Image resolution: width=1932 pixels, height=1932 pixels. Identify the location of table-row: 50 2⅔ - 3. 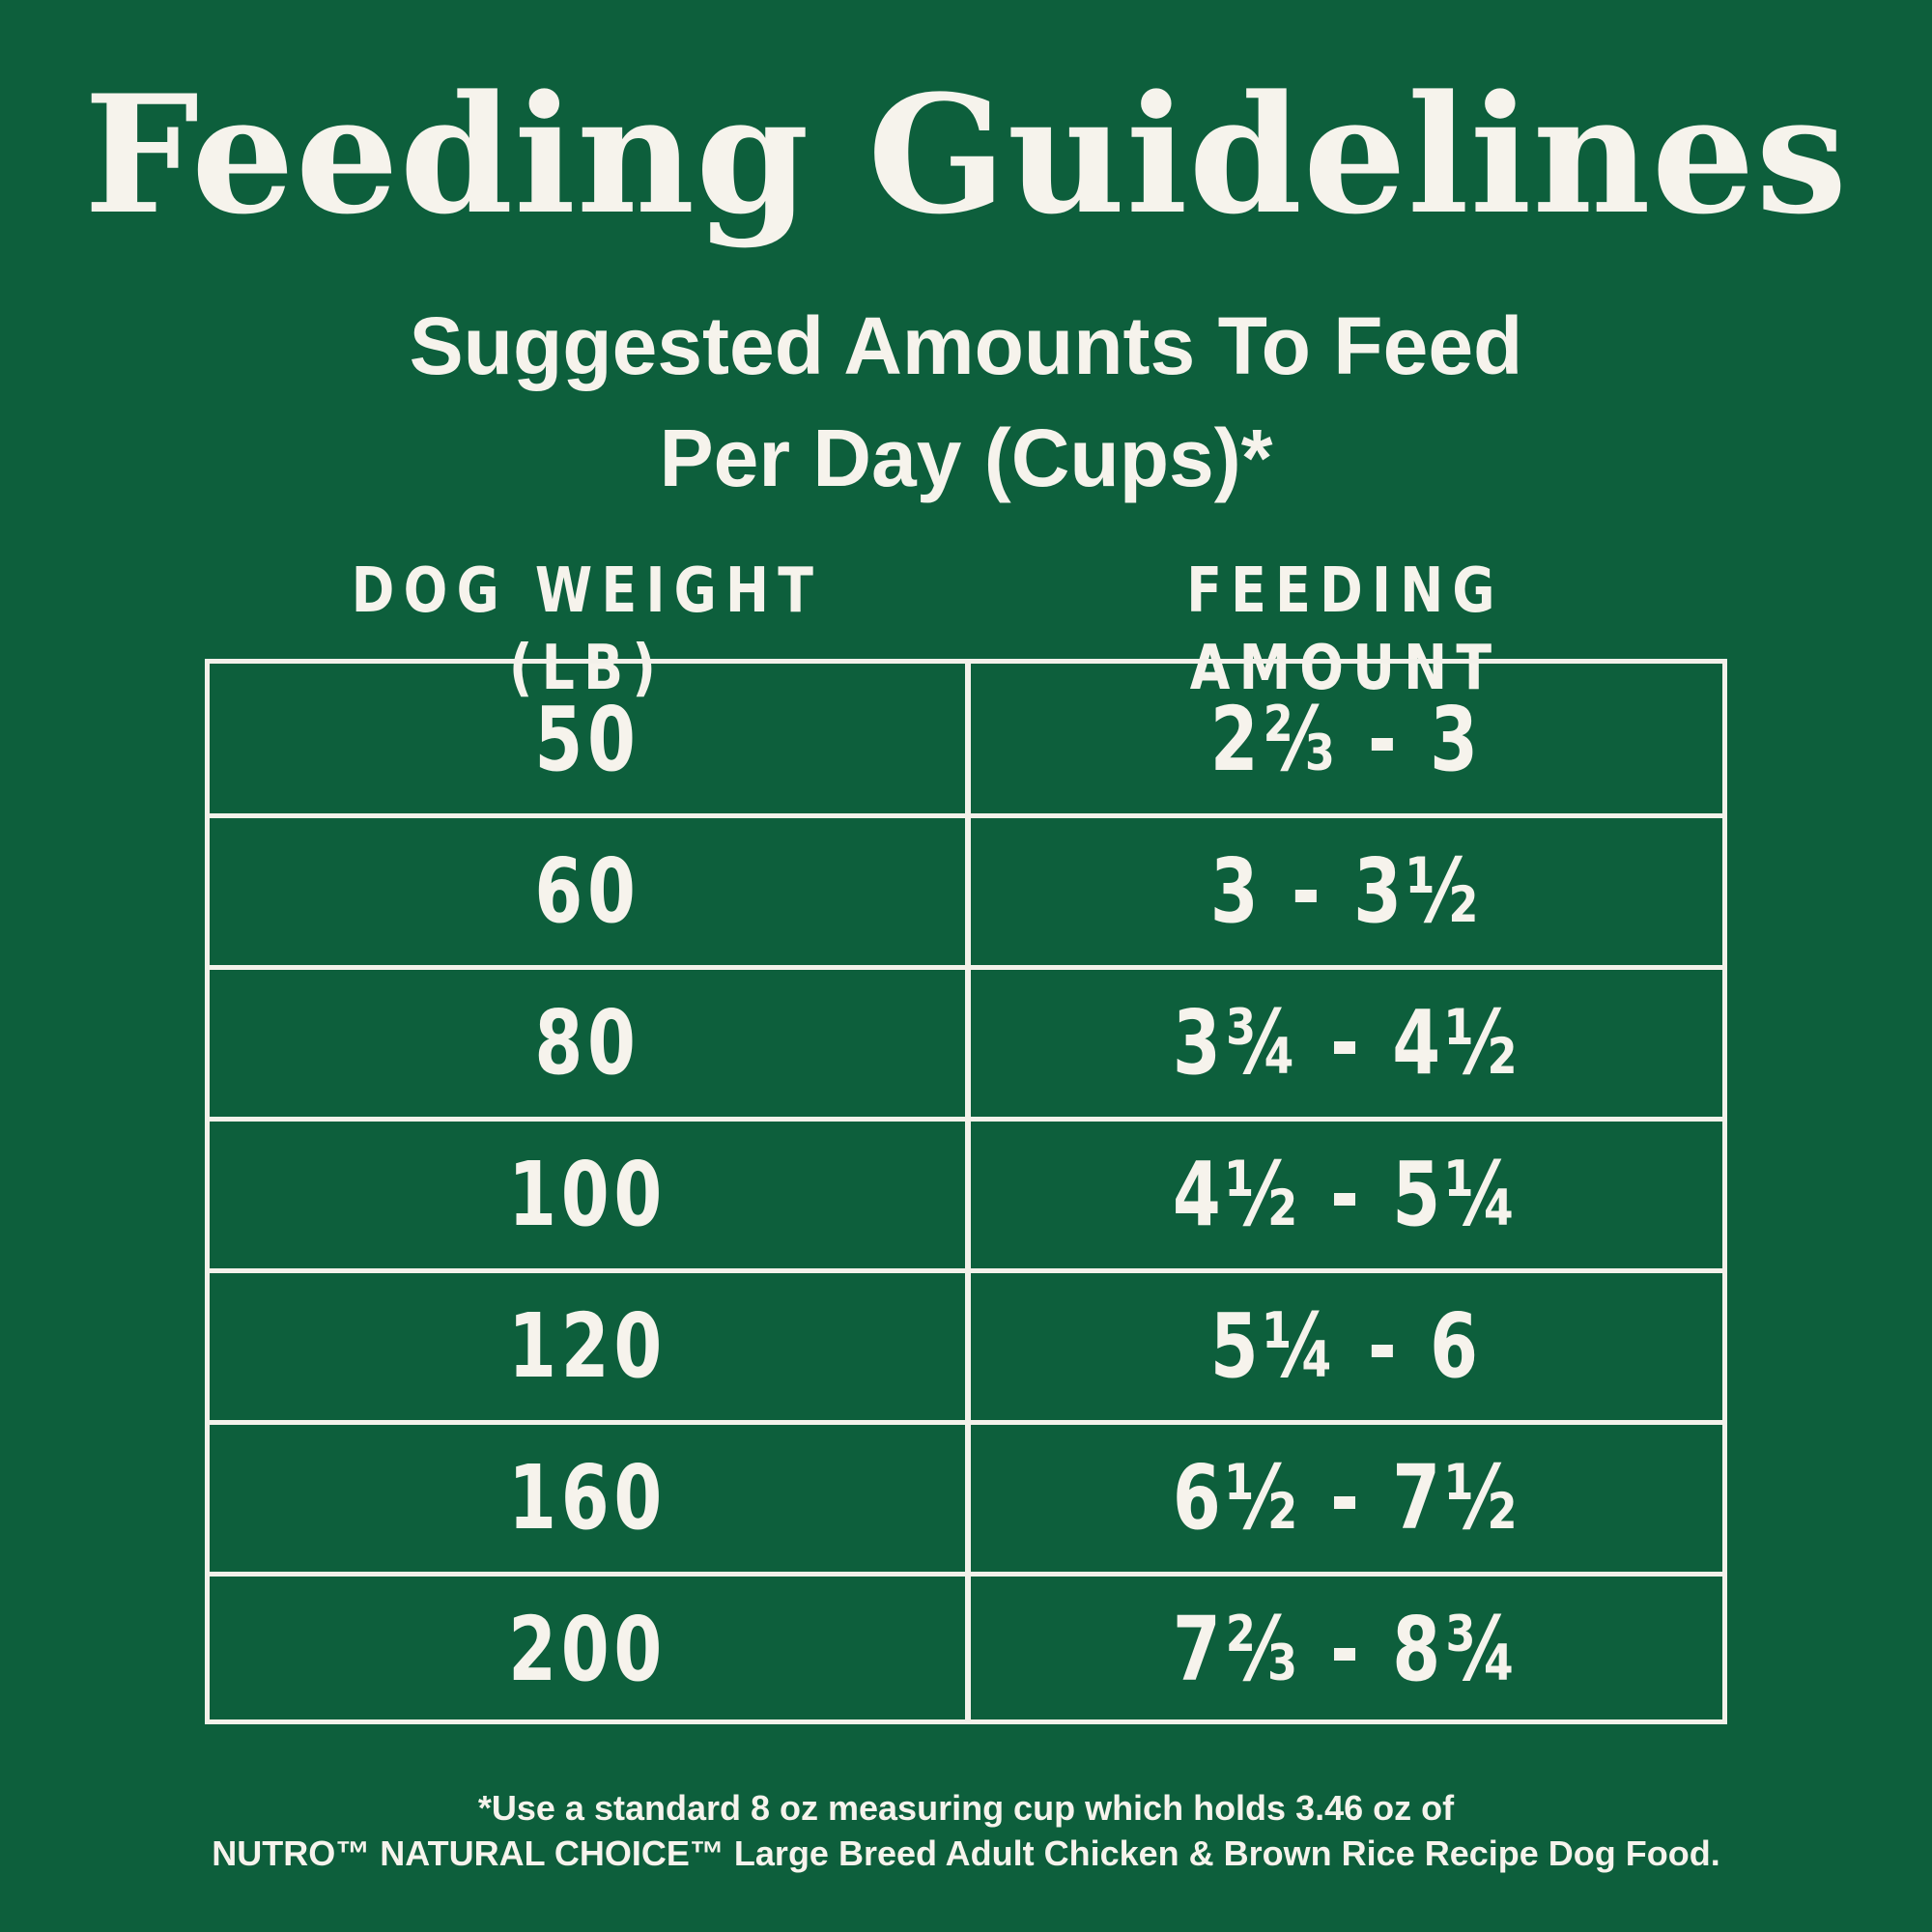
(966, 741).